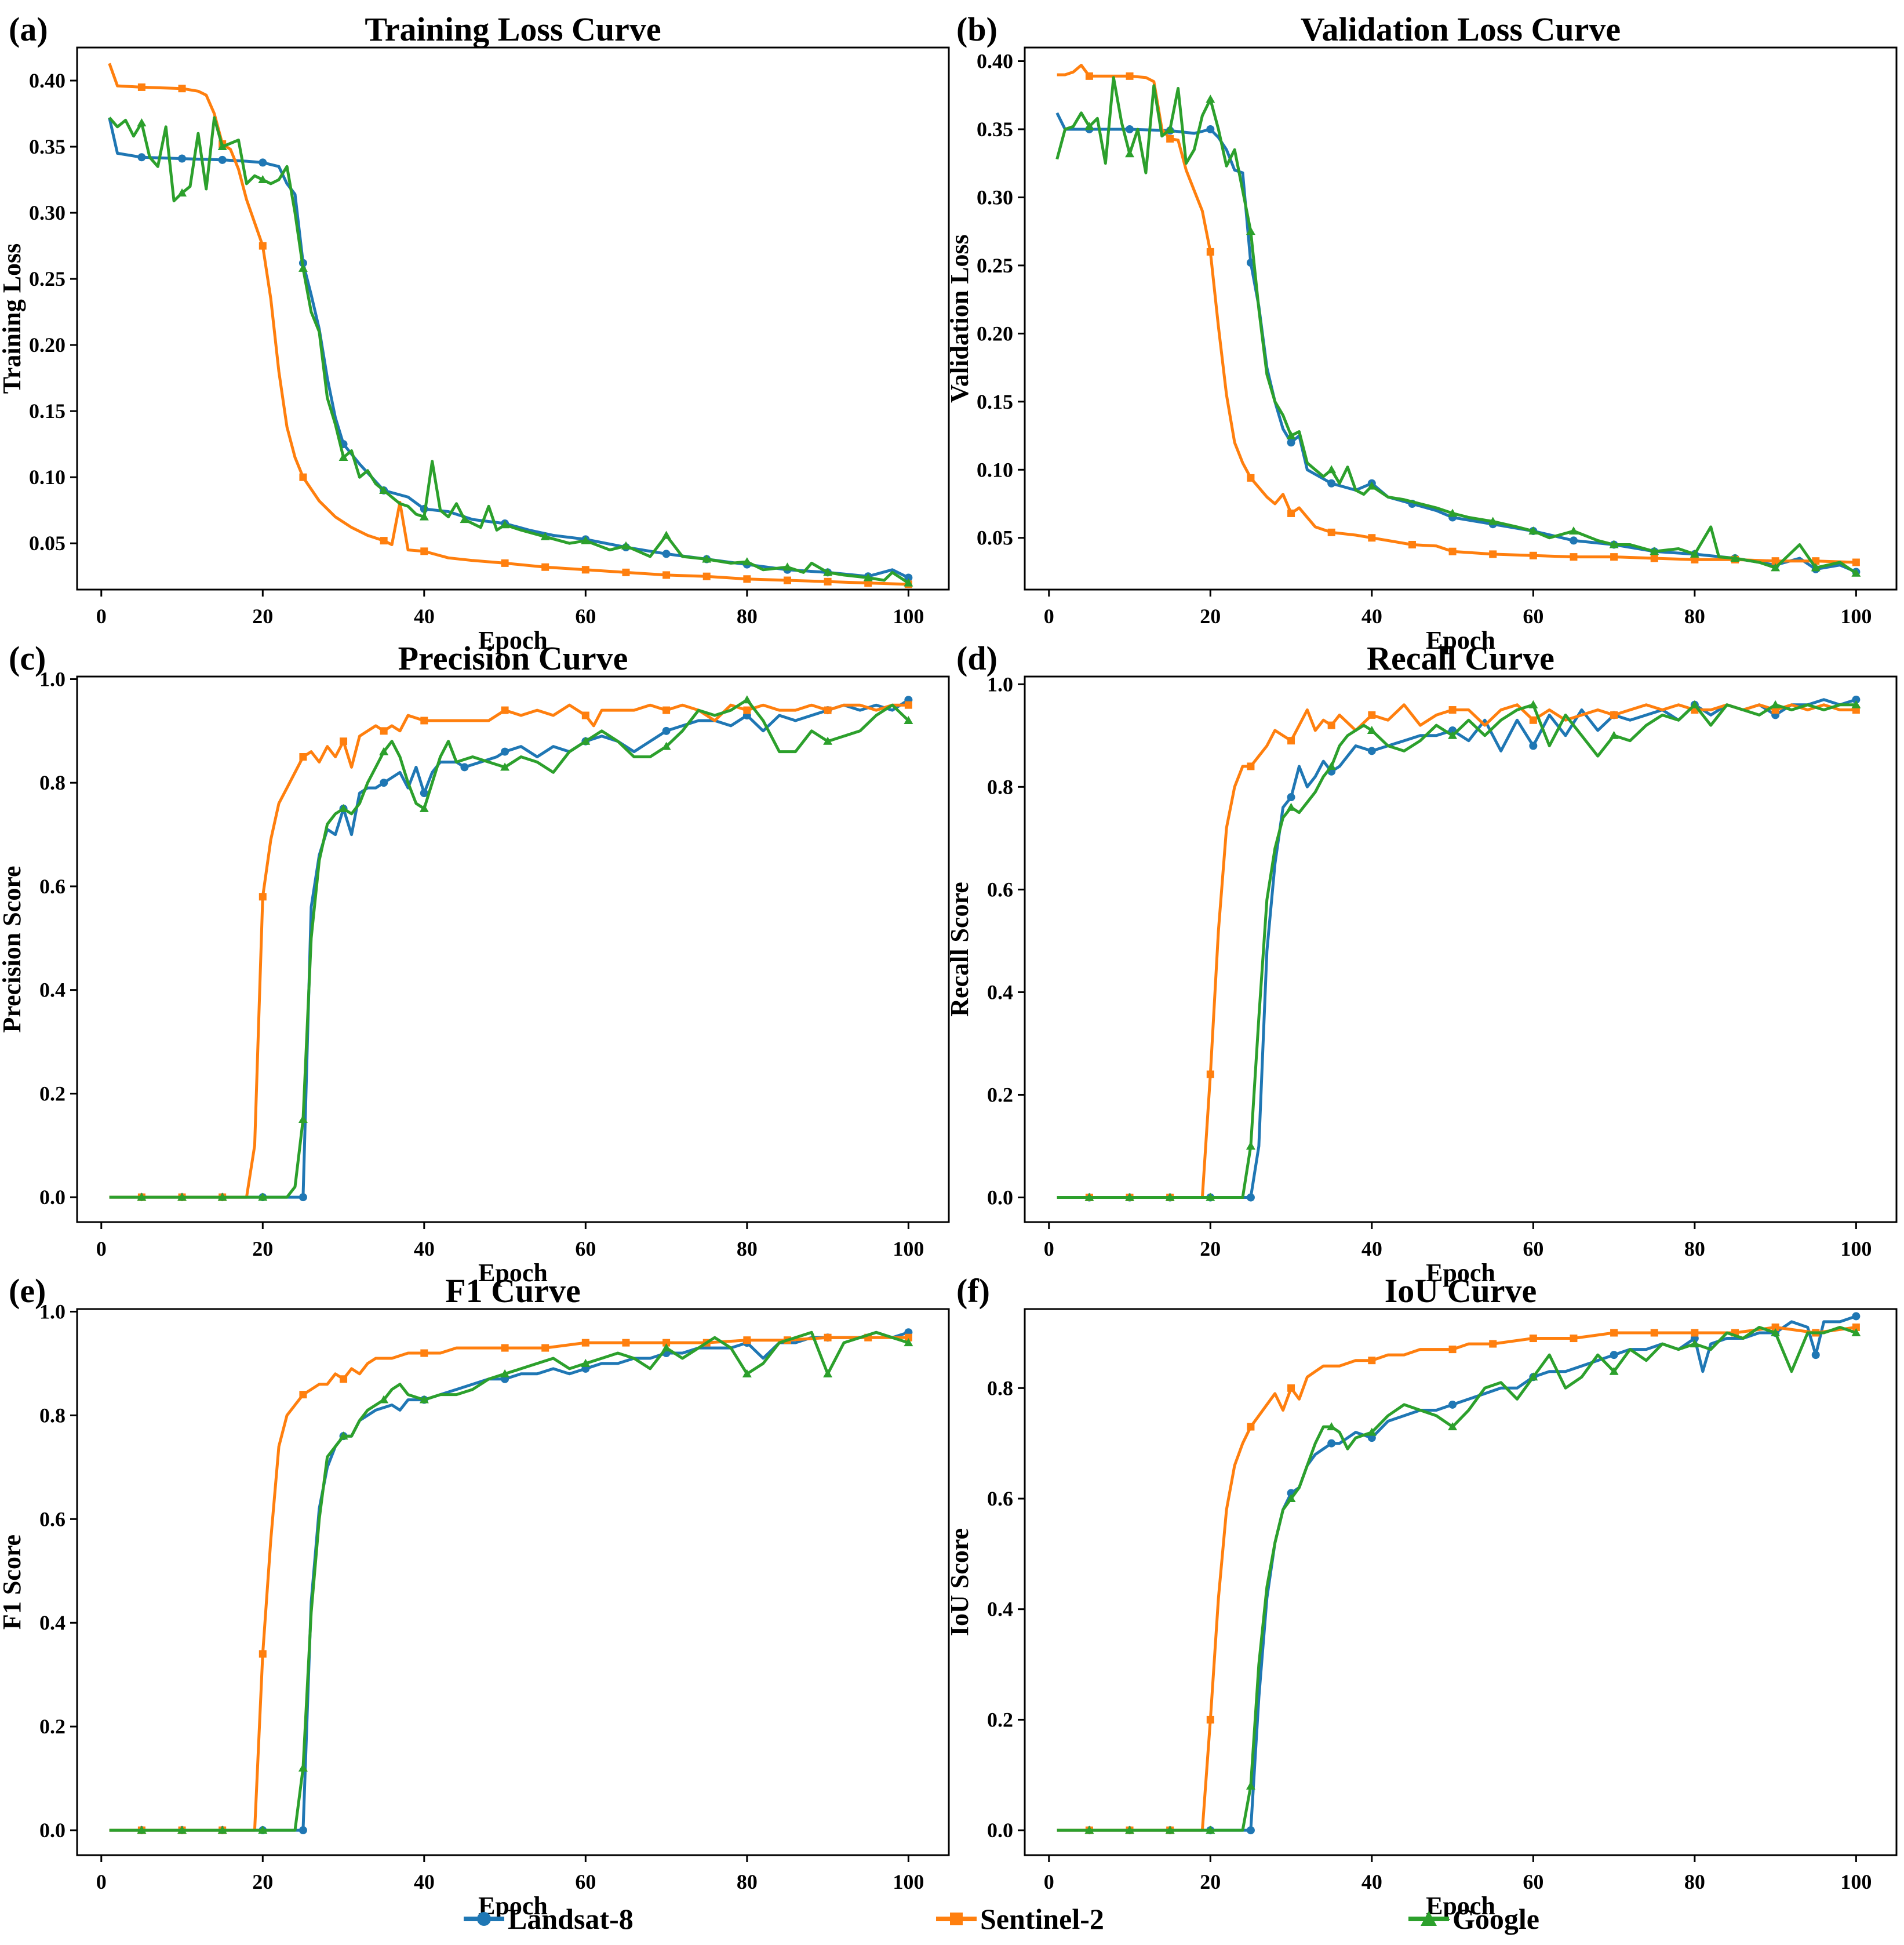 The width and height of the screenshot is (1904, 1945). What do you see at coordinates (101, 1248) in the screenshot?
I see `x-tick-label: 0` at bounding box center [101, 1248].